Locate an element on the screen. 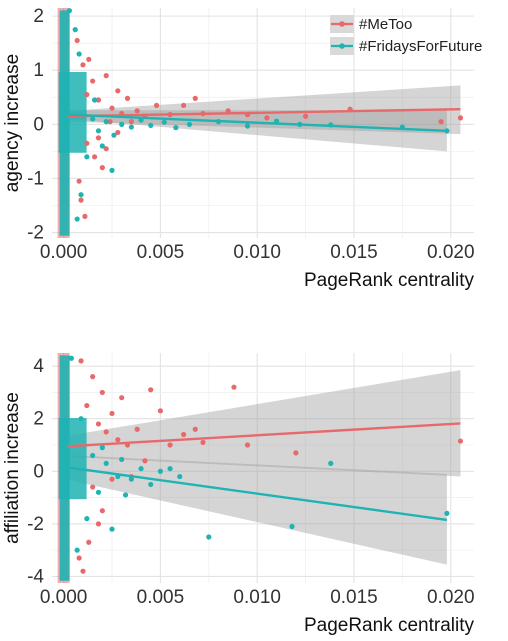 The width and height of the screenshot is (508, 641). fff-trend-line is located at coordinates (257, 123).